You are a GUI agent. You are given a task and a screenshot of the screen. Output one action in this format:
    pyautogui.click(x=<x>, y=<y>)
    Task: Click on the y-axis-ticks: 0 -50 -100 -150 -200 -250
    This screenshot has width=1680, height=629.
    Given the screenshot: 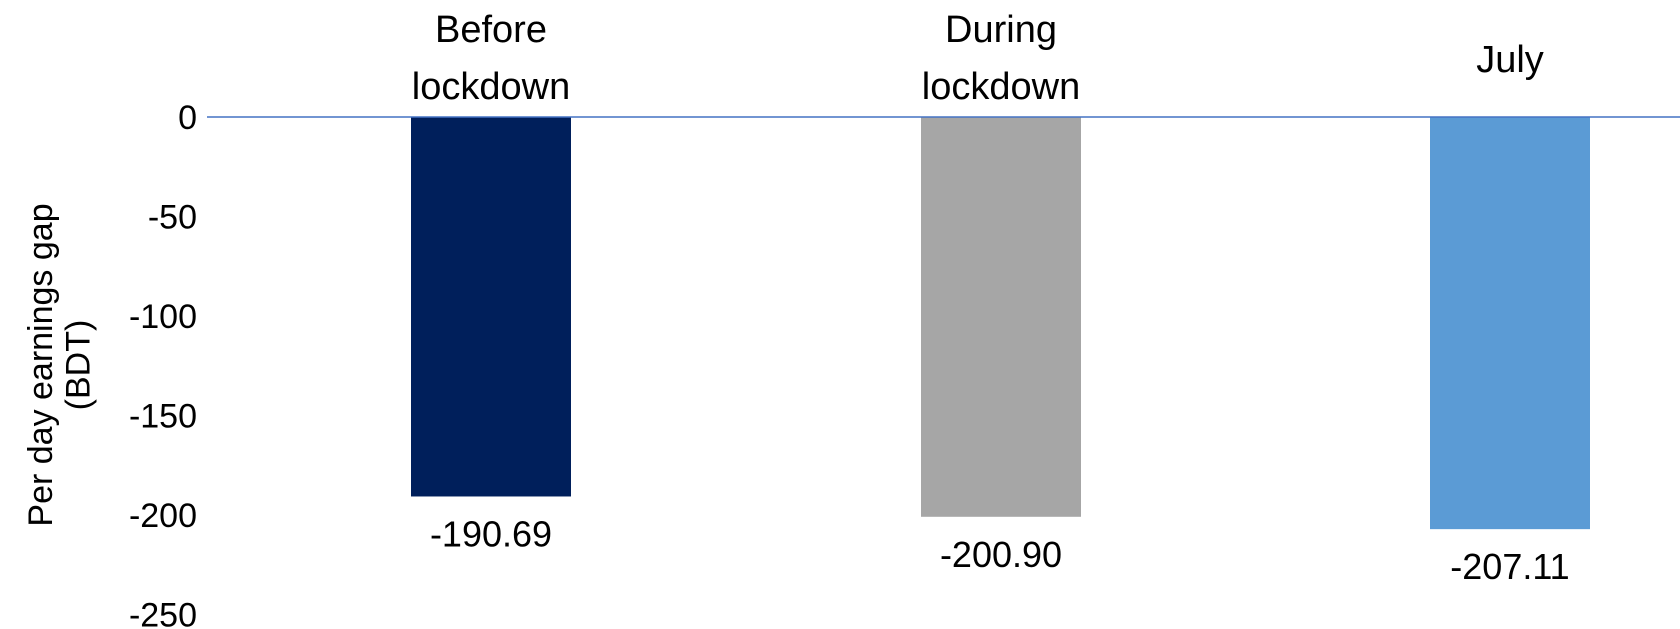 What is the action you would take?
    pyautogui.click(x=163, y=364)
    